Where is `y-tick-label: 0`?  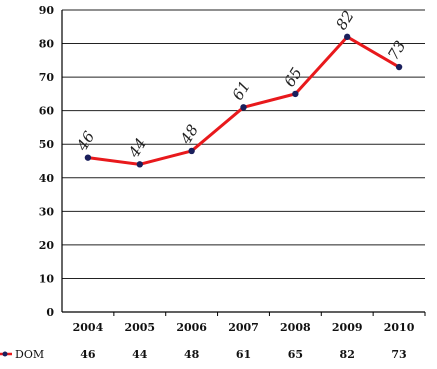
y-tick-label: 0 is located at coordinates (50, 312).